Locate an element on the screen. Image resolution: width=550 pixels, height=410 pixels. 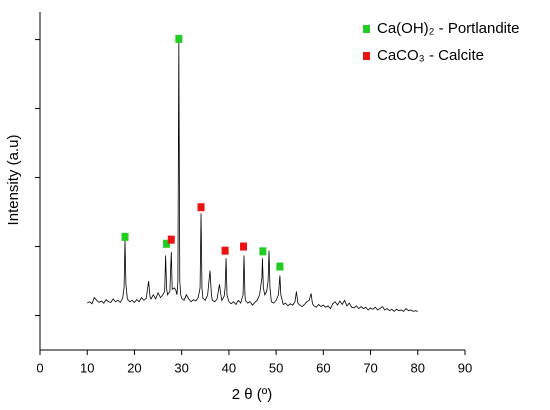
x-tick-label: 0 is located at coordinates (39, 367).